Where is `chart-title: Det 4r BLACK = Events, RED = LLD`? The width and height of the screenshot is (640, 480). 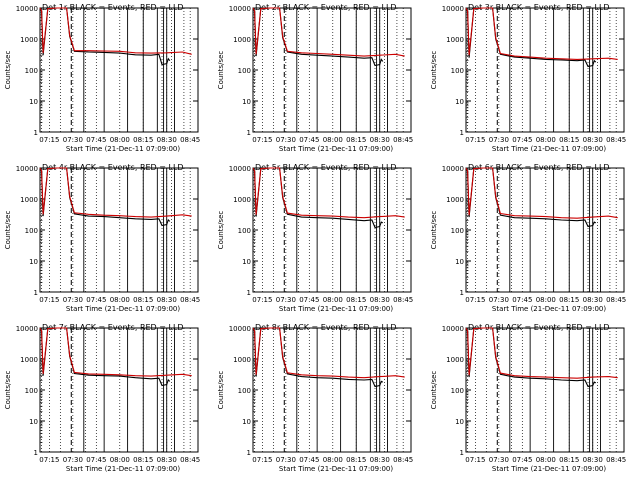
chart-title: Det 4r BLACK = Events, RED = LLD is located at coordinates (113, 167).